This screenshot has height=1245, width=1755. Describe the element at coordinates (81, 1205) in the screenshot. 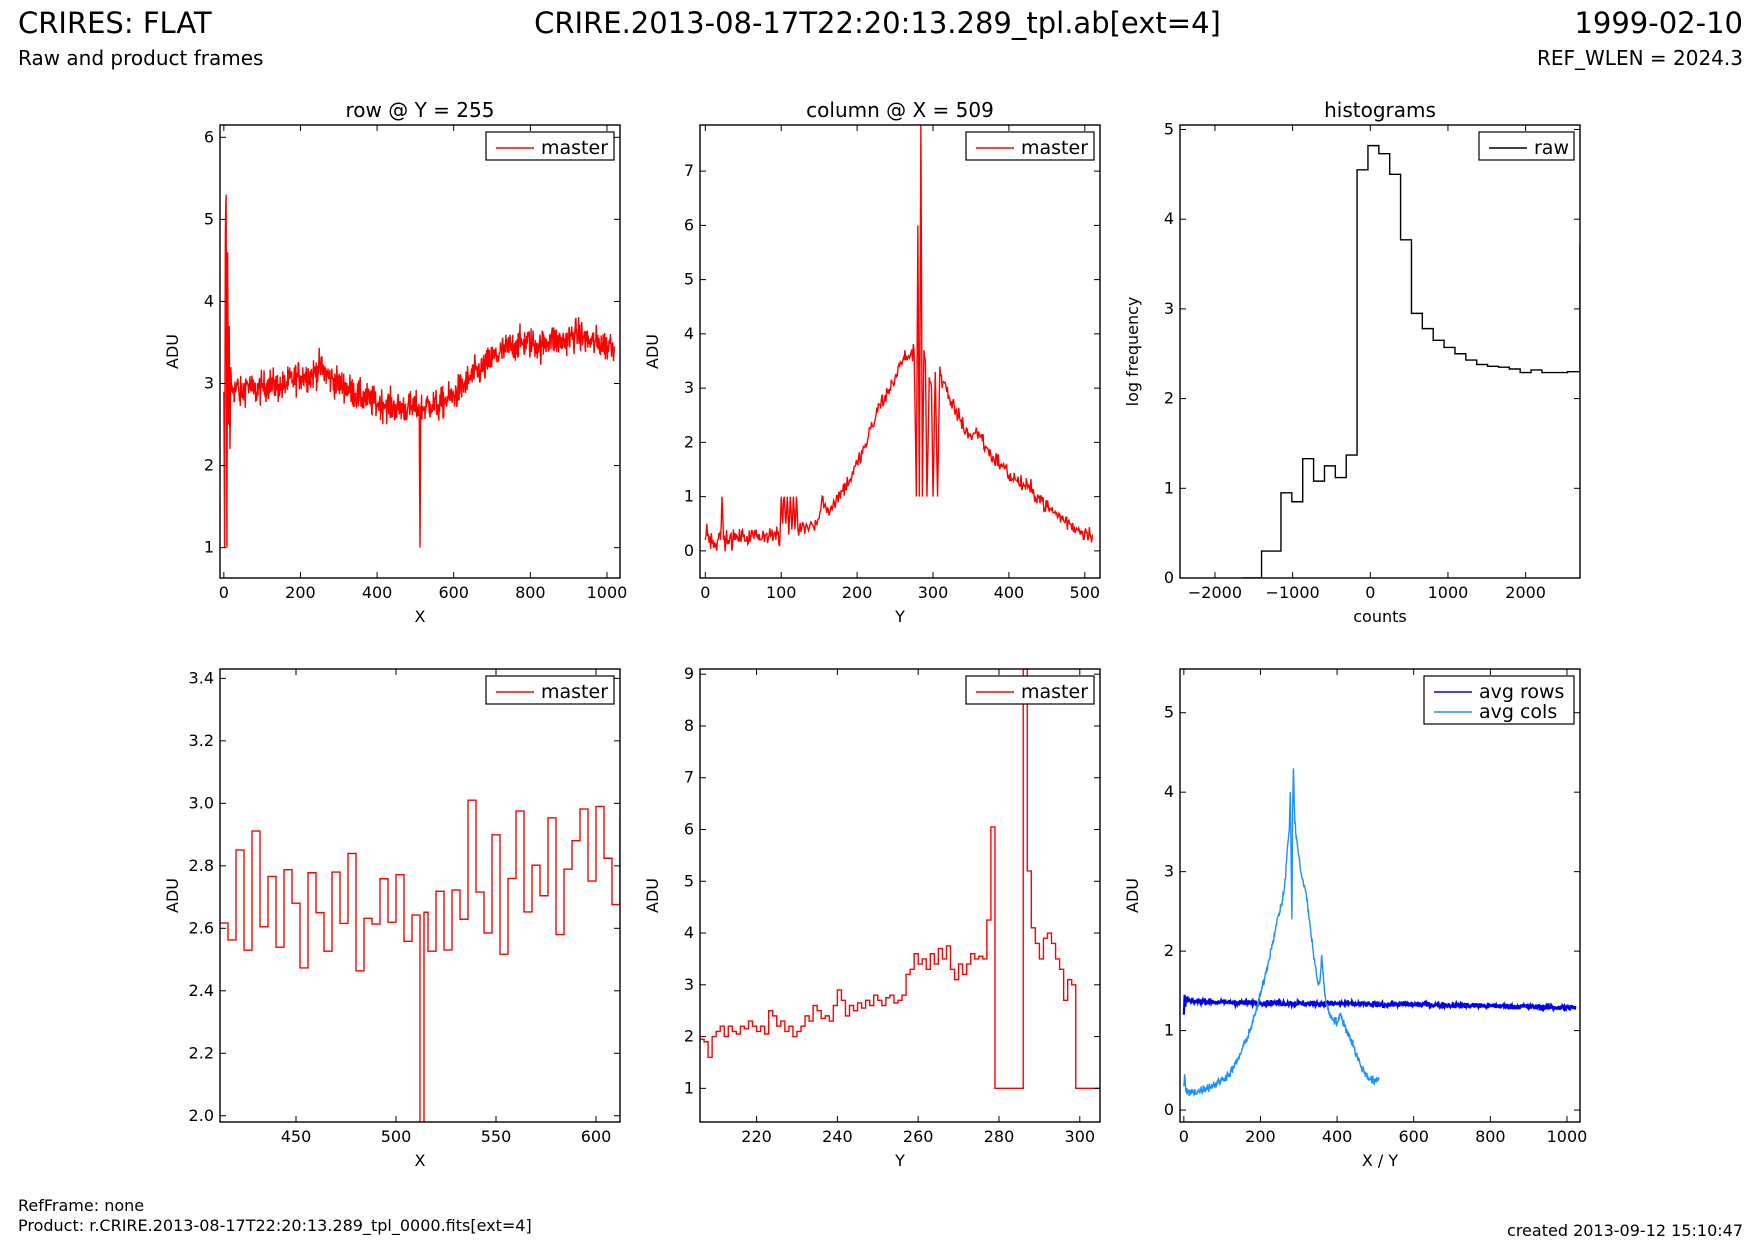

I see `ref-frame: RefFrame: none` at that location.